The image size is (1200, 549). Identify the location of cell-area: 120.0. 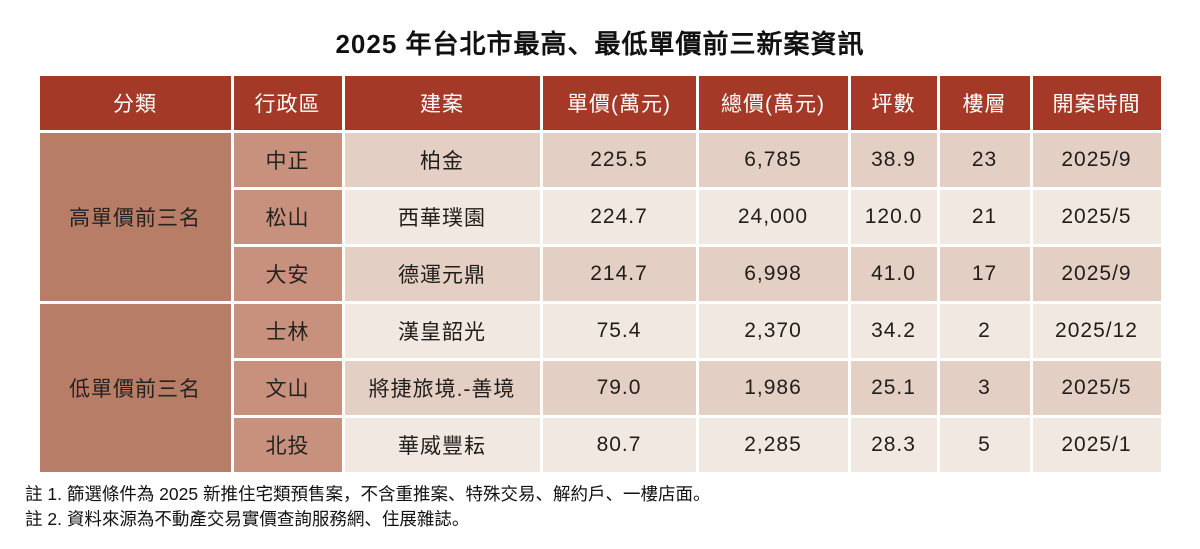
(893, 217).